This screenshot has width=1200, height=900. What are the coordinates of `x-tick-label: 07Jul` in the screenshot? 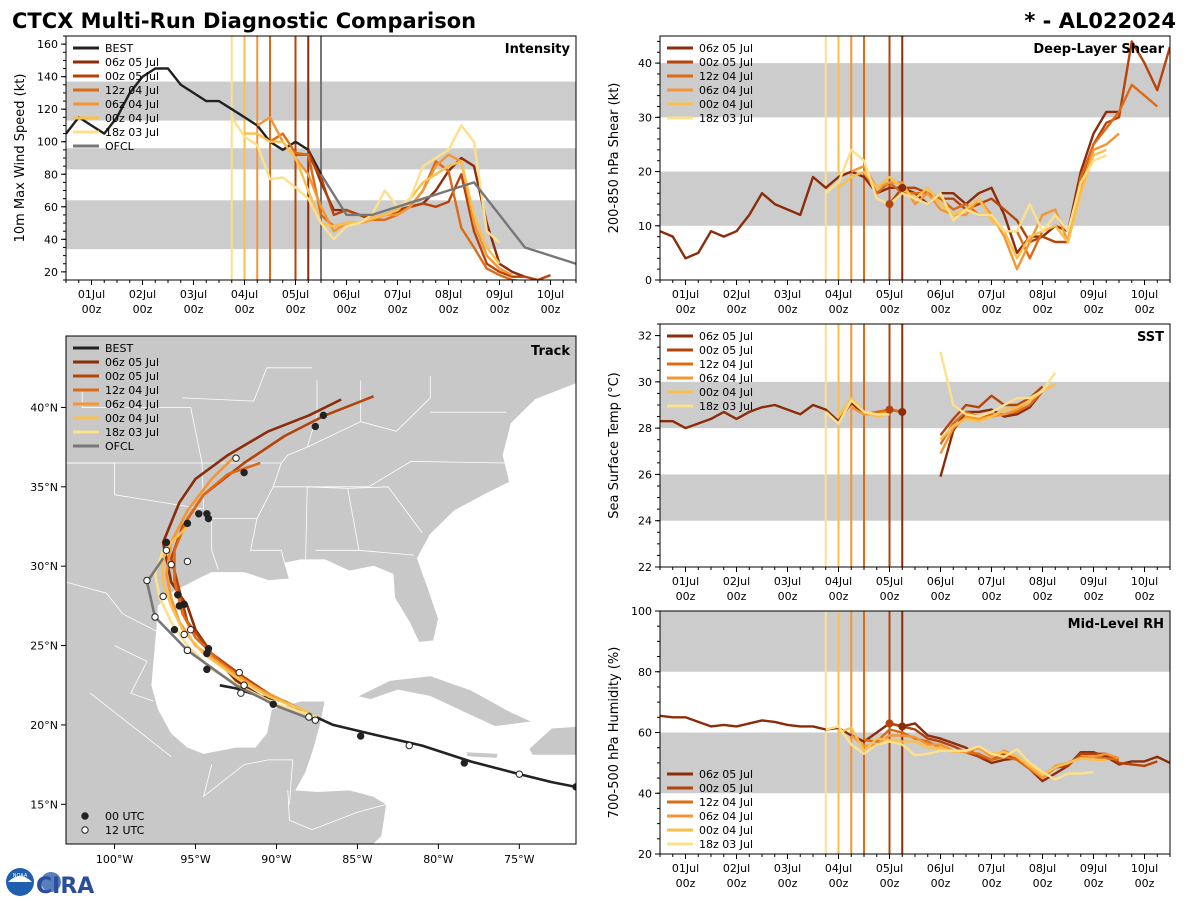 It's located at (991, 294).